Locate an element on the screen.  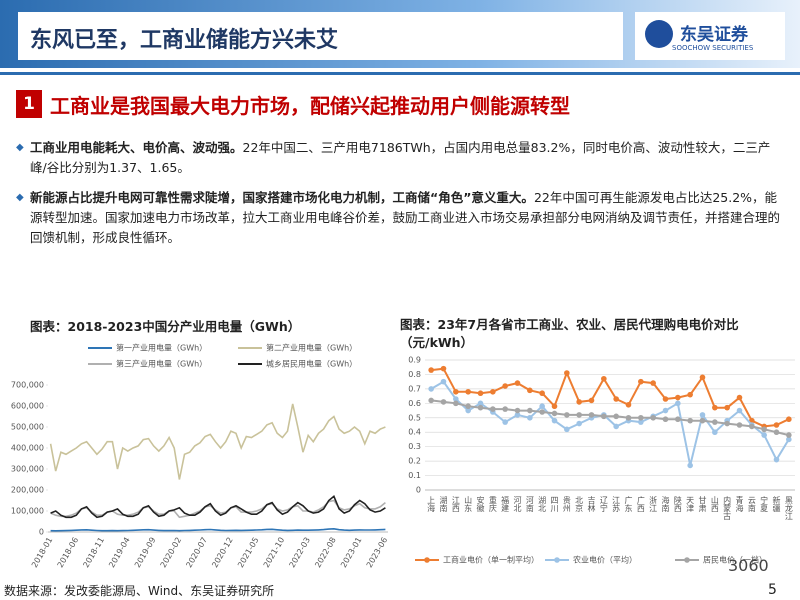
x-tick-label: 北京 is located at coordinates (579, 504).